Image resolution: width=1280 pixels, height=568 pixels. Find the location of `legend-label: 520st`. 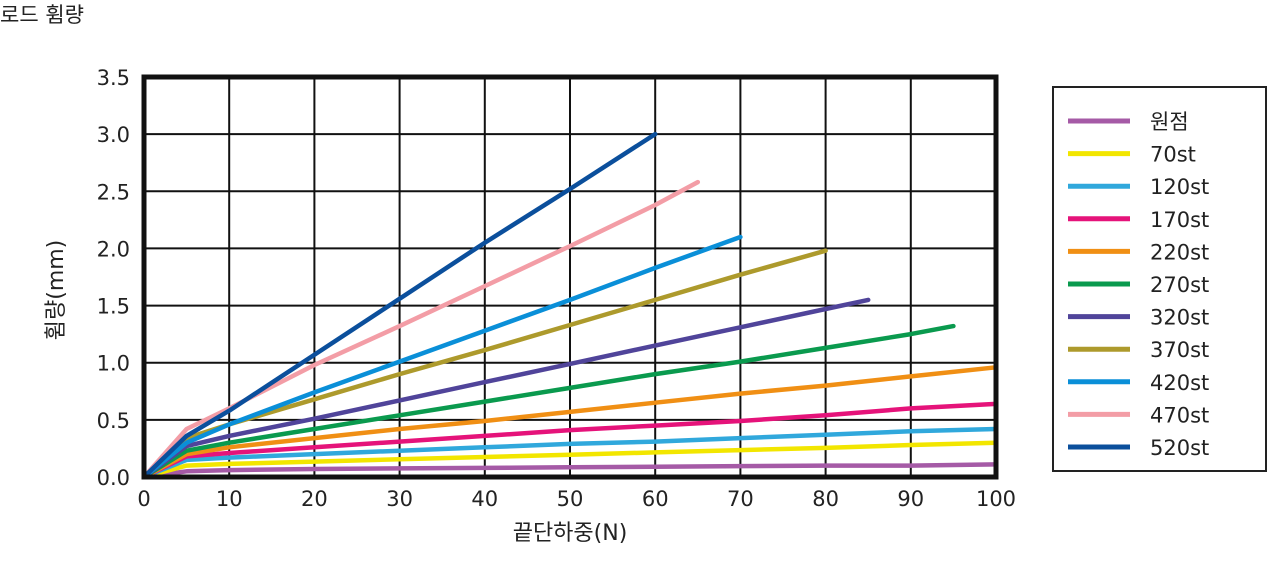

legend-label: 520st is located at coordinates (1179, 448).